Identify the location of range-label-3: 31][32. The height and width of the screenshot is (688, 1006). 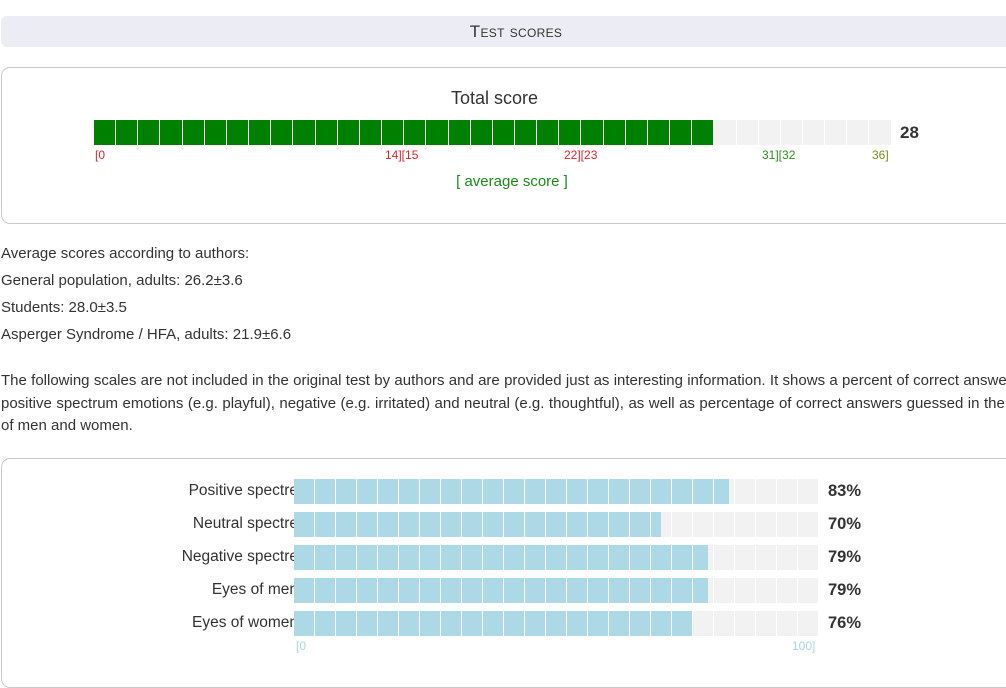
(779, 155).